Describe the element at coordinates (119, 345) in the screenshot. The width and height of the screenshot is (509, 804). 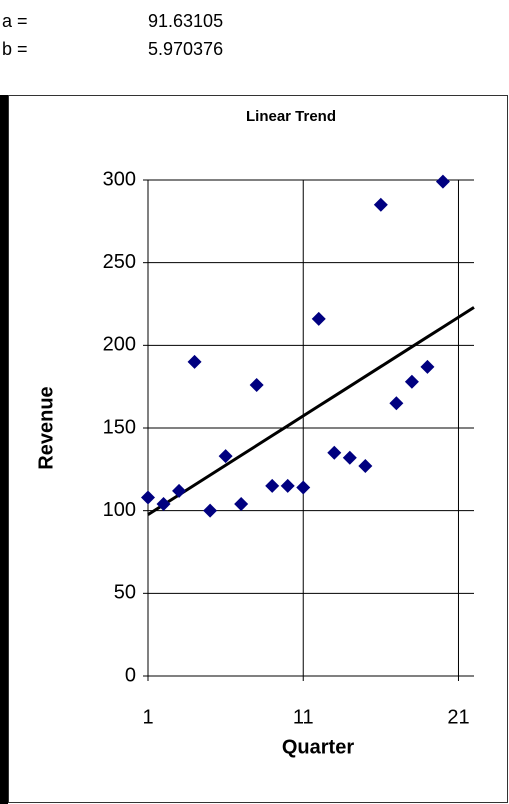
I see `y-tick-label: 200` at that location.